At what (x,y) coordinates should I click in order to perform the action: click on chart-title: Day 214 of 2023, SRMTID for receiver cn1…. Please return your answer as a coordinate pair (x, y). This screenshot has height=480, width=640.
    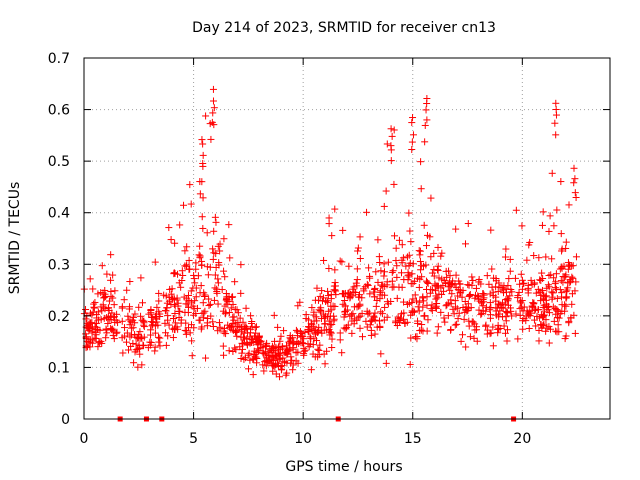
    Looking at the image, I should click on (344, 28).